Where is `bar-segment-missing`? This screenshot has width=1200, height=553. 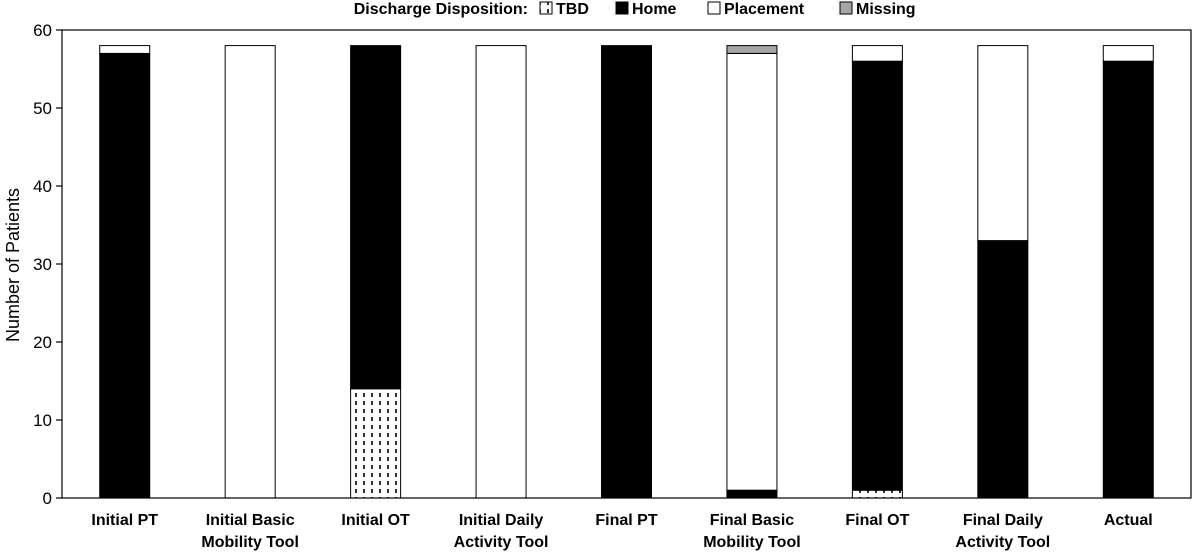
bar-segment-missing is located at coordinates (752, 49).